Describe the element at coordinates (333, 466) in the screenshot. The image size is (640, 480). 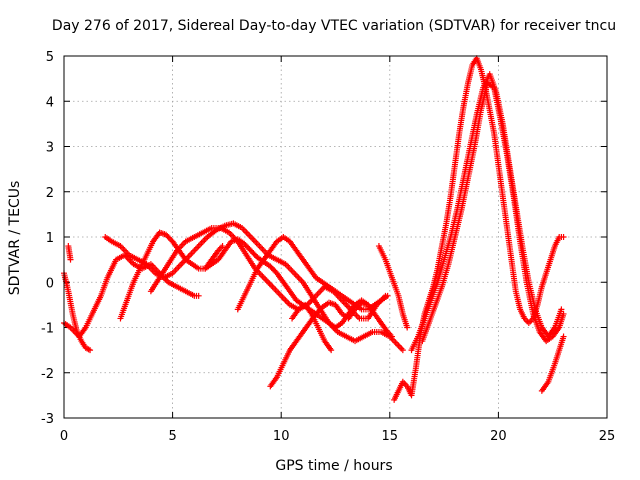
I see `x-axis-label: GPS time / hours` at that location.